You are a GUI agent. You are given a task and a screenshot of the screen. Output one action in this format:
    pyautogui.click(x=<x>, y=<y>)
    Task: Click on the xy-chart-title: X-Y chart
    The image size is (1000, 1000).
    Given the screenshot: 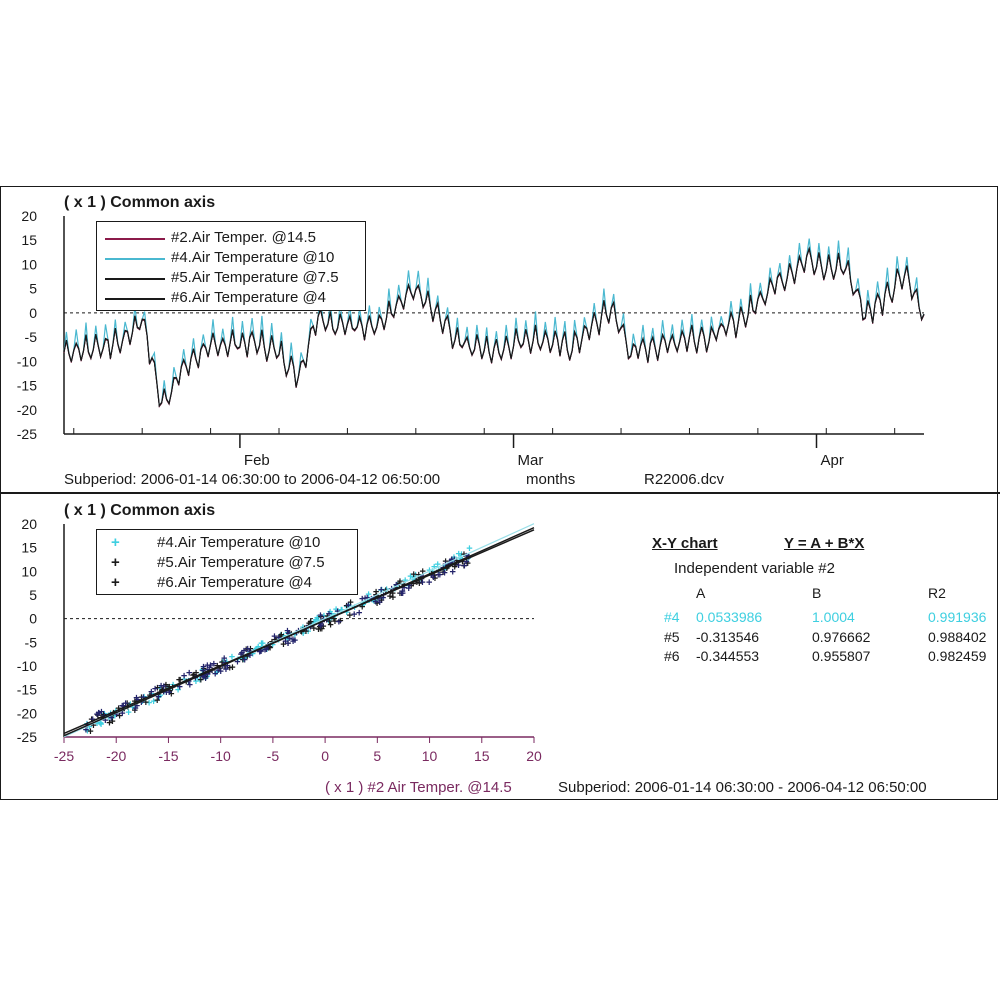 What is the action you would take?
    pyautogui.click(x=685, y=543)
    